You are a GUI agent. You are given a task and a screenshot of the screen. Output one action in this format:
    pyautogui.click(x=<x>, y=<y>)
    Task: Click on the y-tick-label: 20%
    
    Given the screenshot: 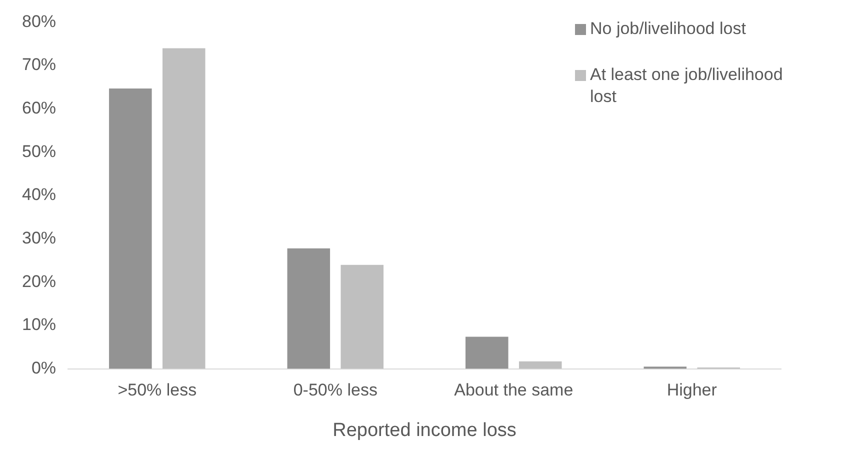 What is the action you would take?
    pyautogui.click(x=39, y=281)
    